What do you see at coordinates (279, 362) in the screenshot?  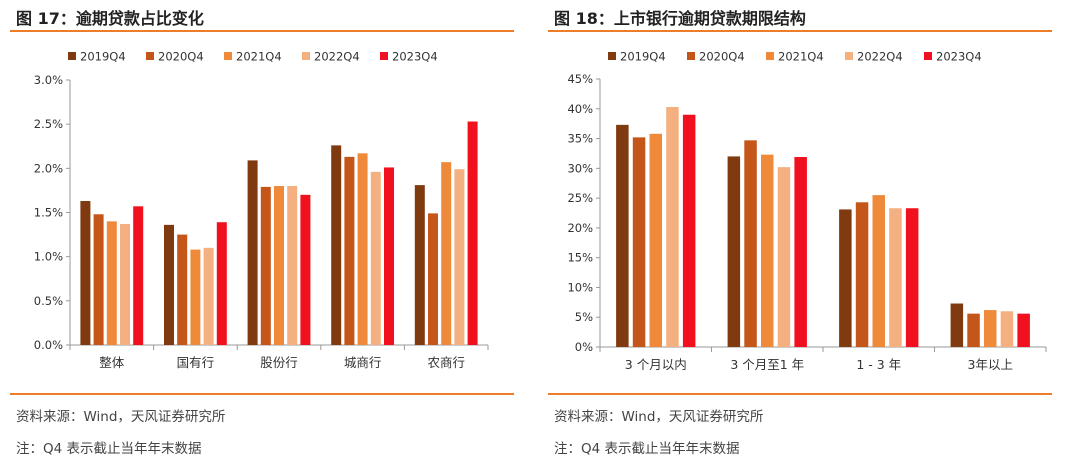 I see `x-category-label: 股份行` at bounding box center [279, 362].